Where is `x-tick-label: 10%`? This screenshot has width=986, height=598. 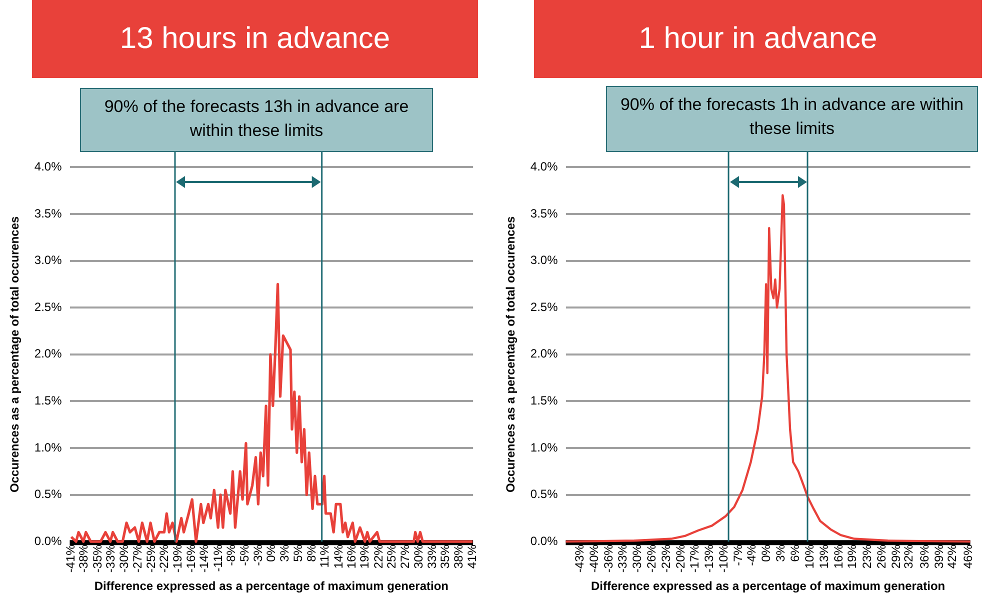 x-tick-label: 10% is located at coordinates (809, 556).